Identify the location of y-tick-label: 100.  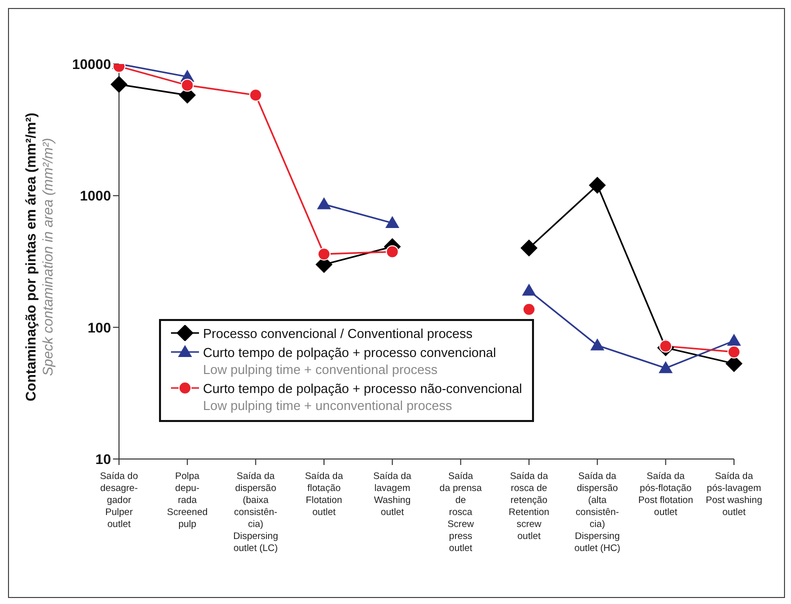
(100, 327).